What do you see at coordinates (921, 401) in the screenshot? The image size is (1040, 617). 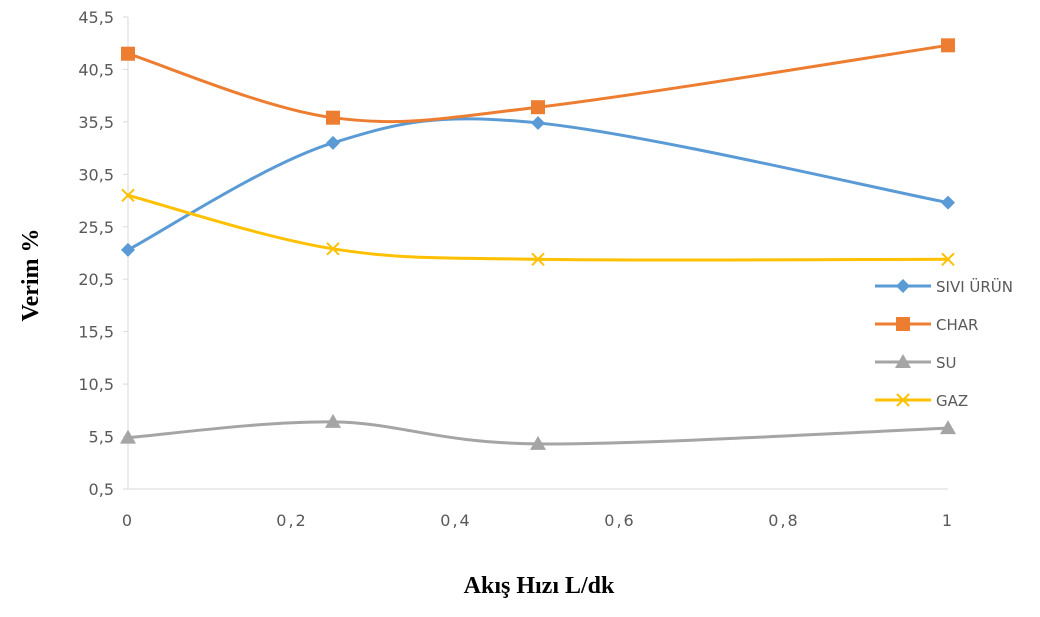 I see `legend-item-gaz: GAZ` at bounding box center [921, 401].